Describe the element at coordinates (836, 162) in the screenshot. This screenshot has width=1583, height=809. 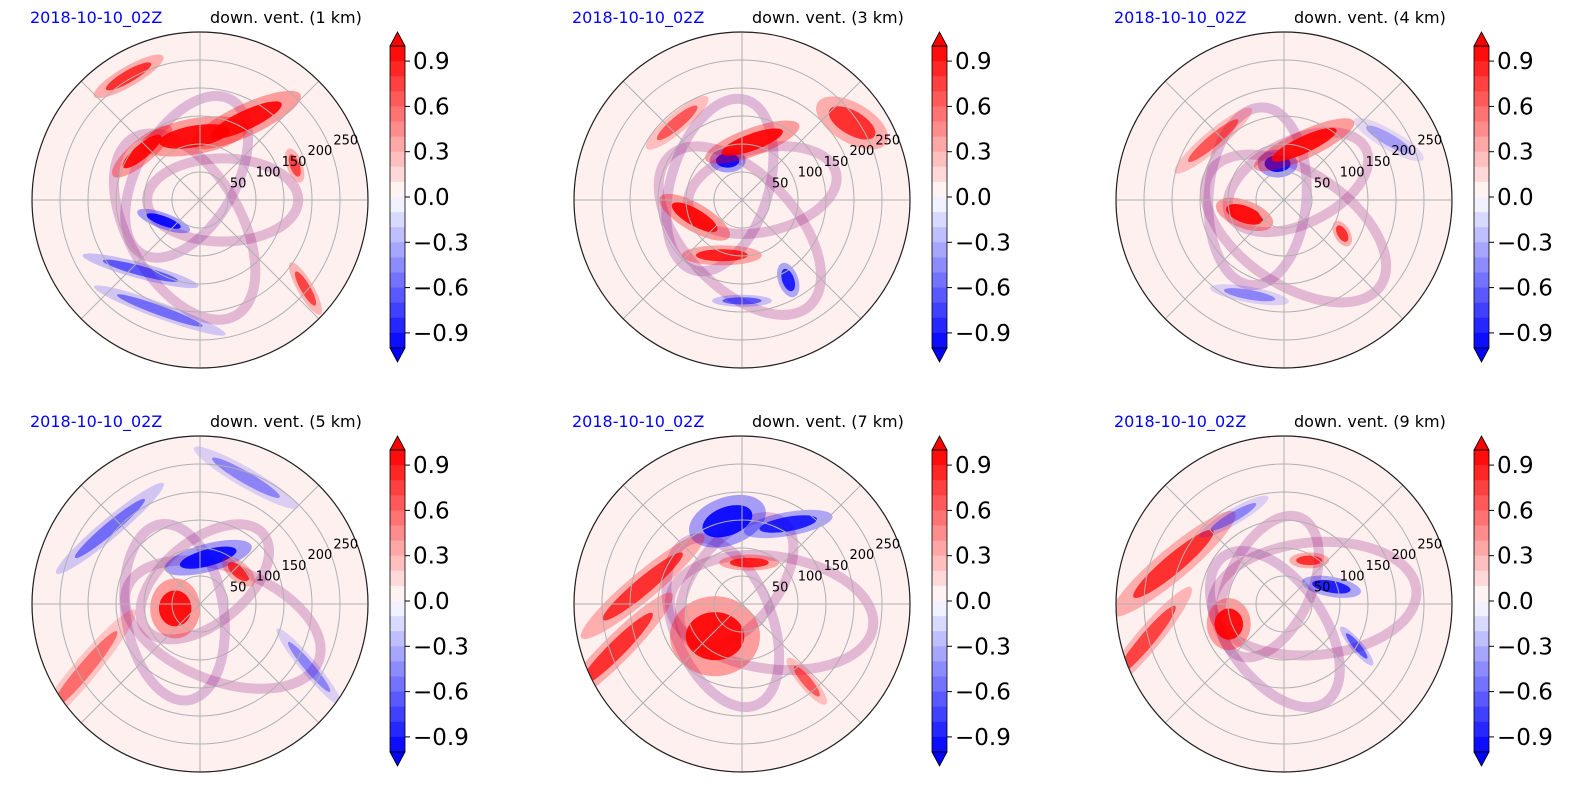
I see `radial-tick-label: 150` at that location.